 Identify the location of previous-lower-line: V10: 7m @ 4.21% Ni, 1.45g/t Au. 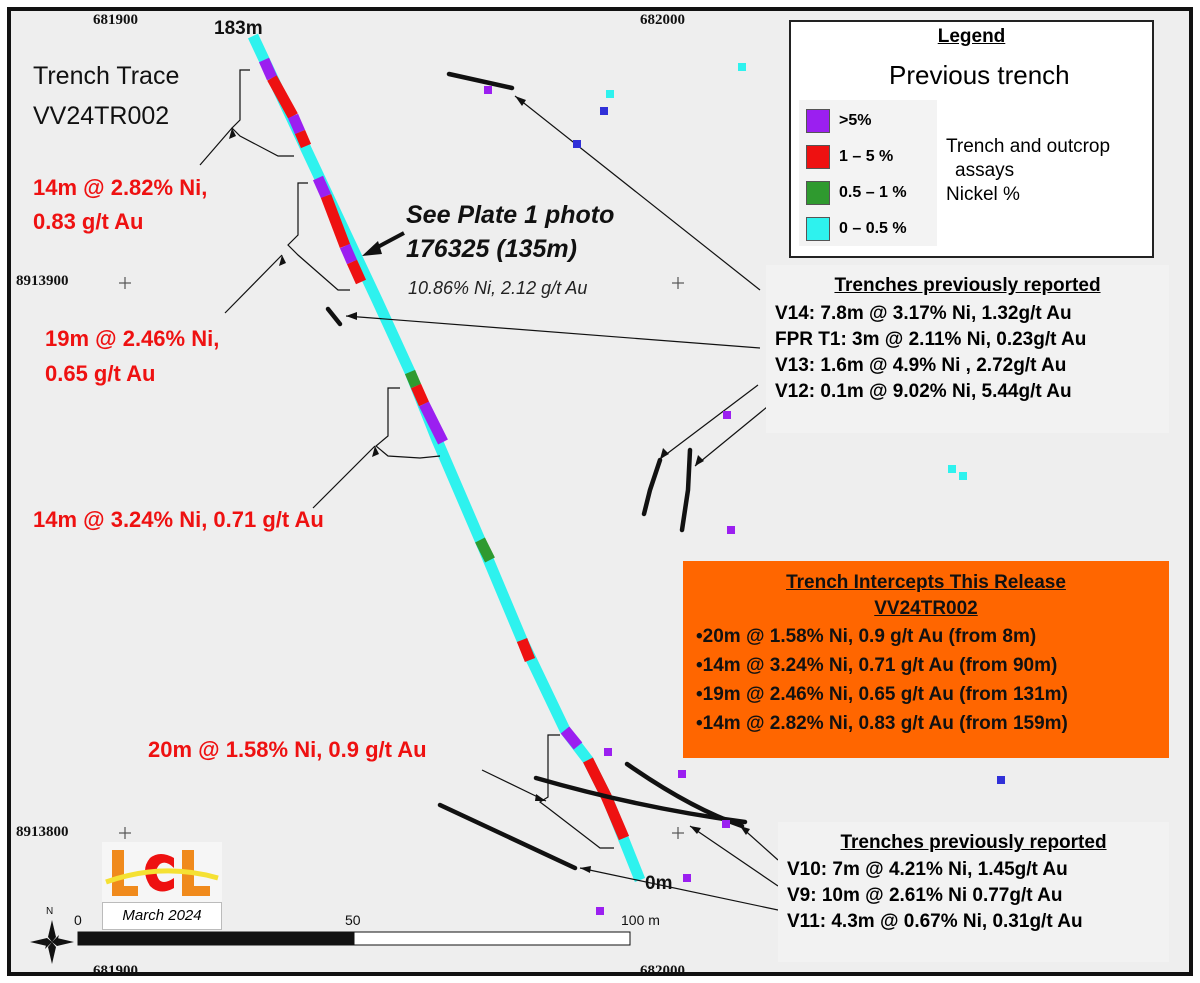
(927, 869).